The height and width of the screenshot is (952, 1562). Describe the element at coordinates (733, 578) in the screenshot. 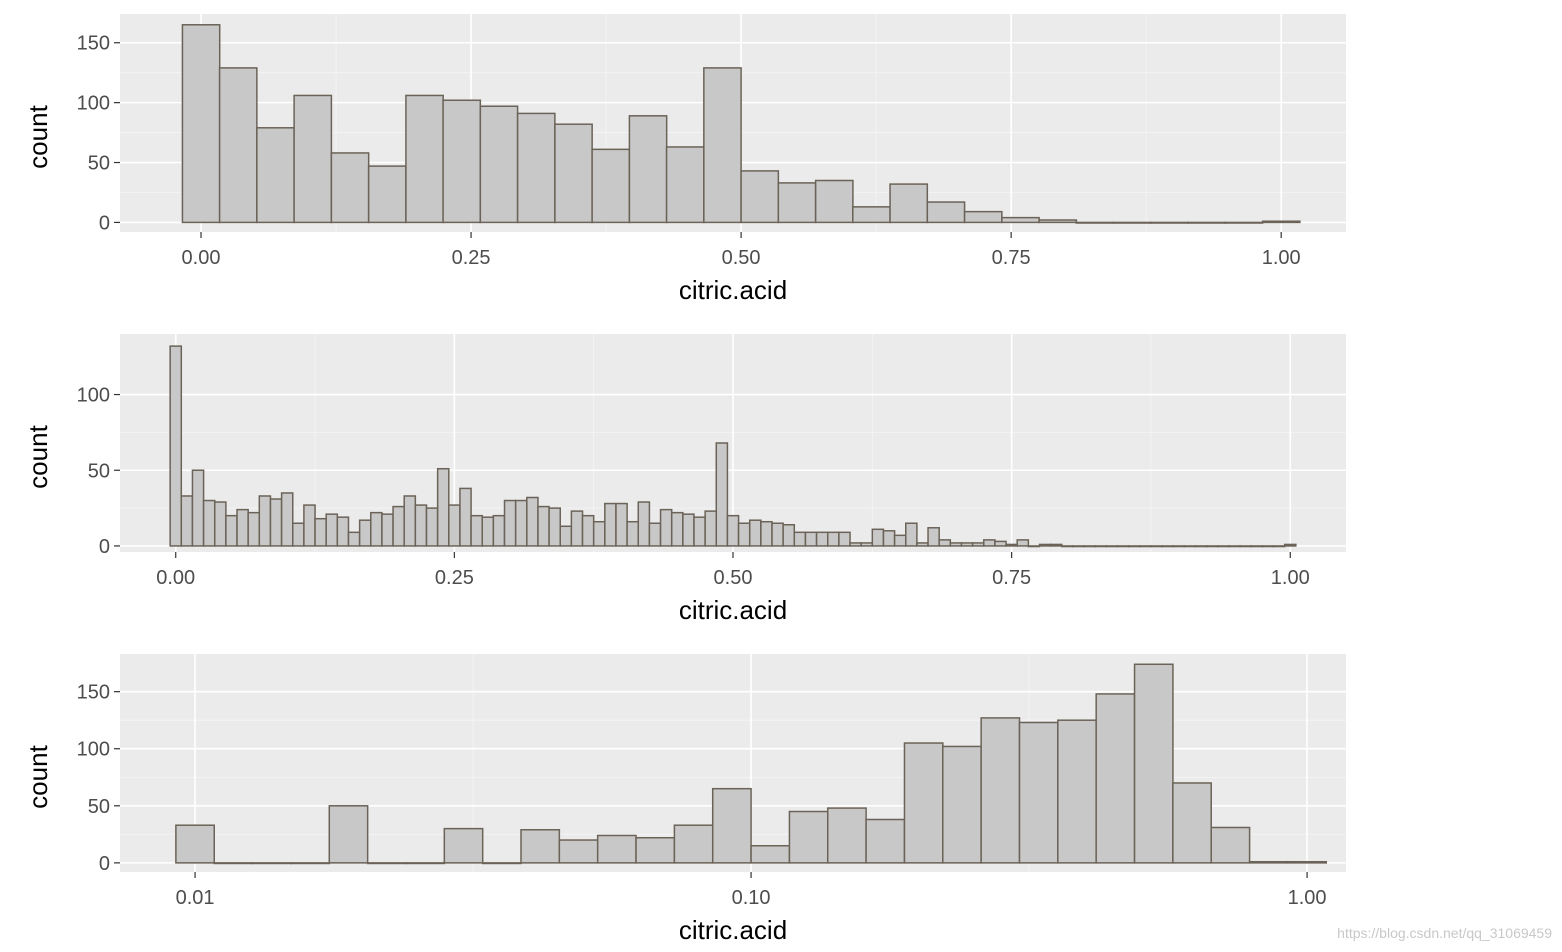

I see `x-tick-label: 0.50` at that location.